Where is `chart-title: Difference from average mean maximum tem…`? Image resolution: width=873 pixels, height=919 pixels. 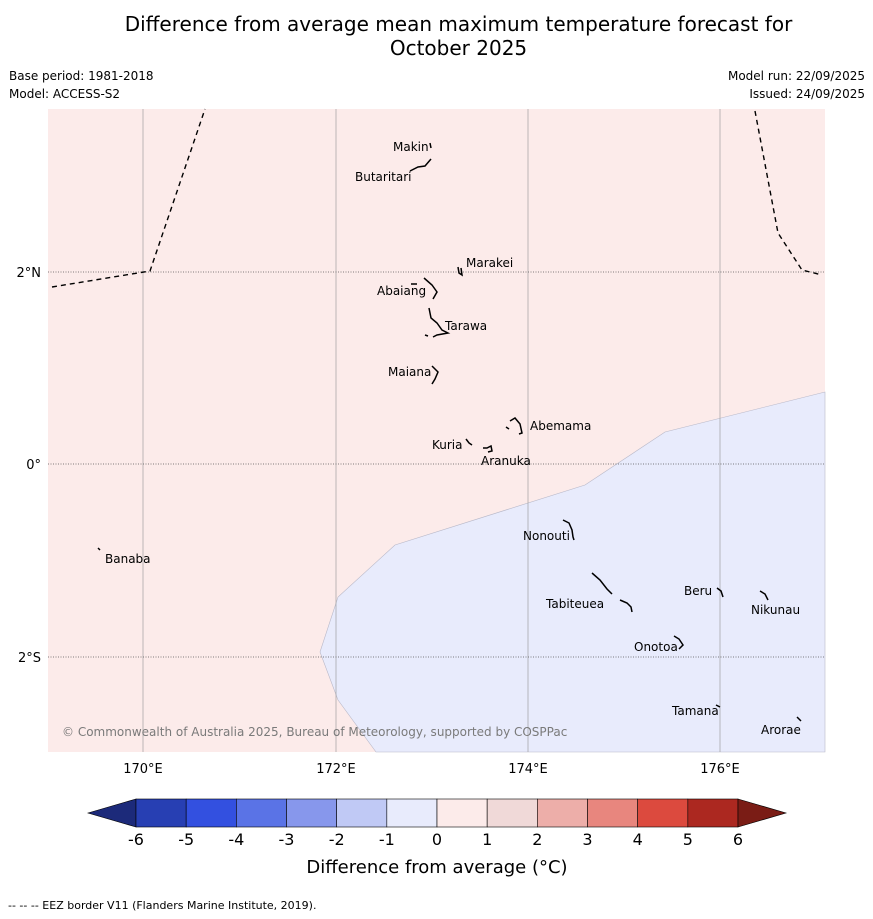
chart-title: Difference from average mean maximum tem… is located at coordinates (436, 36).